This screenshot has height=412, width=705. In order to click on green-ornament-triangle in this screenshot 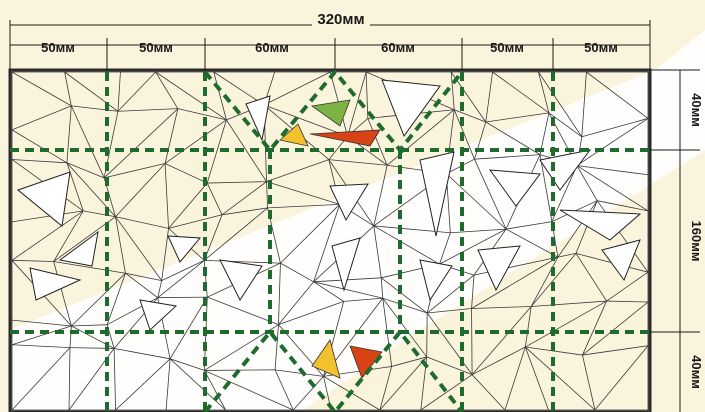, I will do `click(330, 113)`.